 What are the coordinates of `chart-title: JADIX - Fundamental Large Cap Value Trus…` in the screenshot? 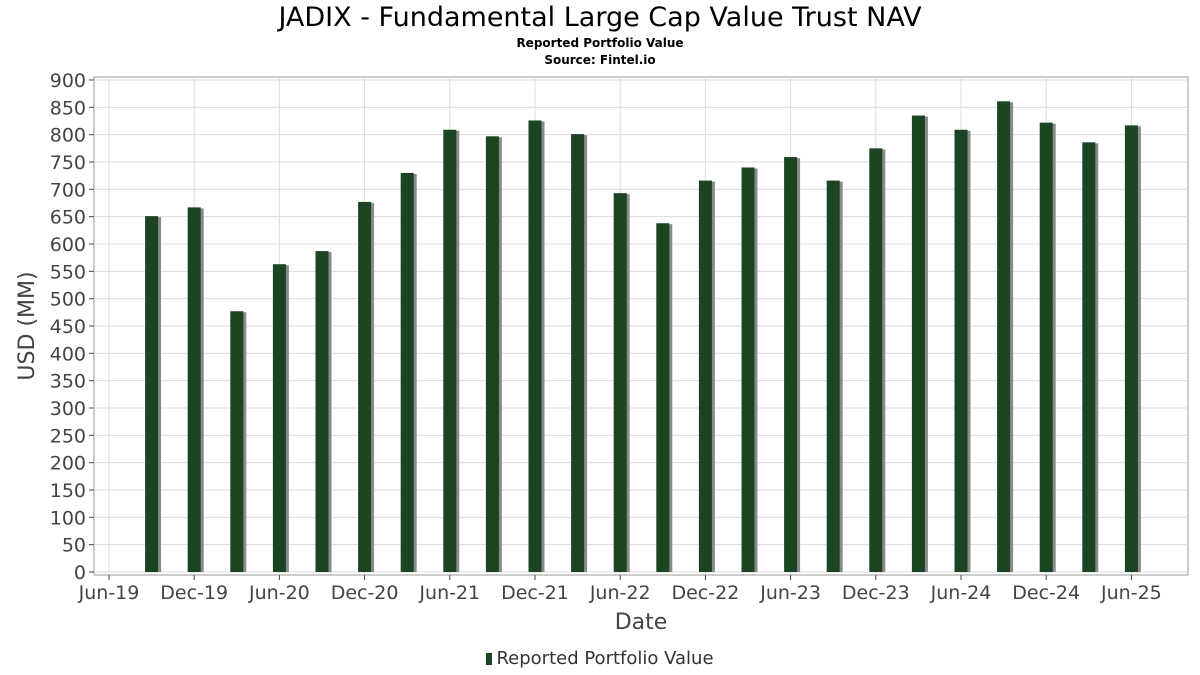 It's located at (600, 17).